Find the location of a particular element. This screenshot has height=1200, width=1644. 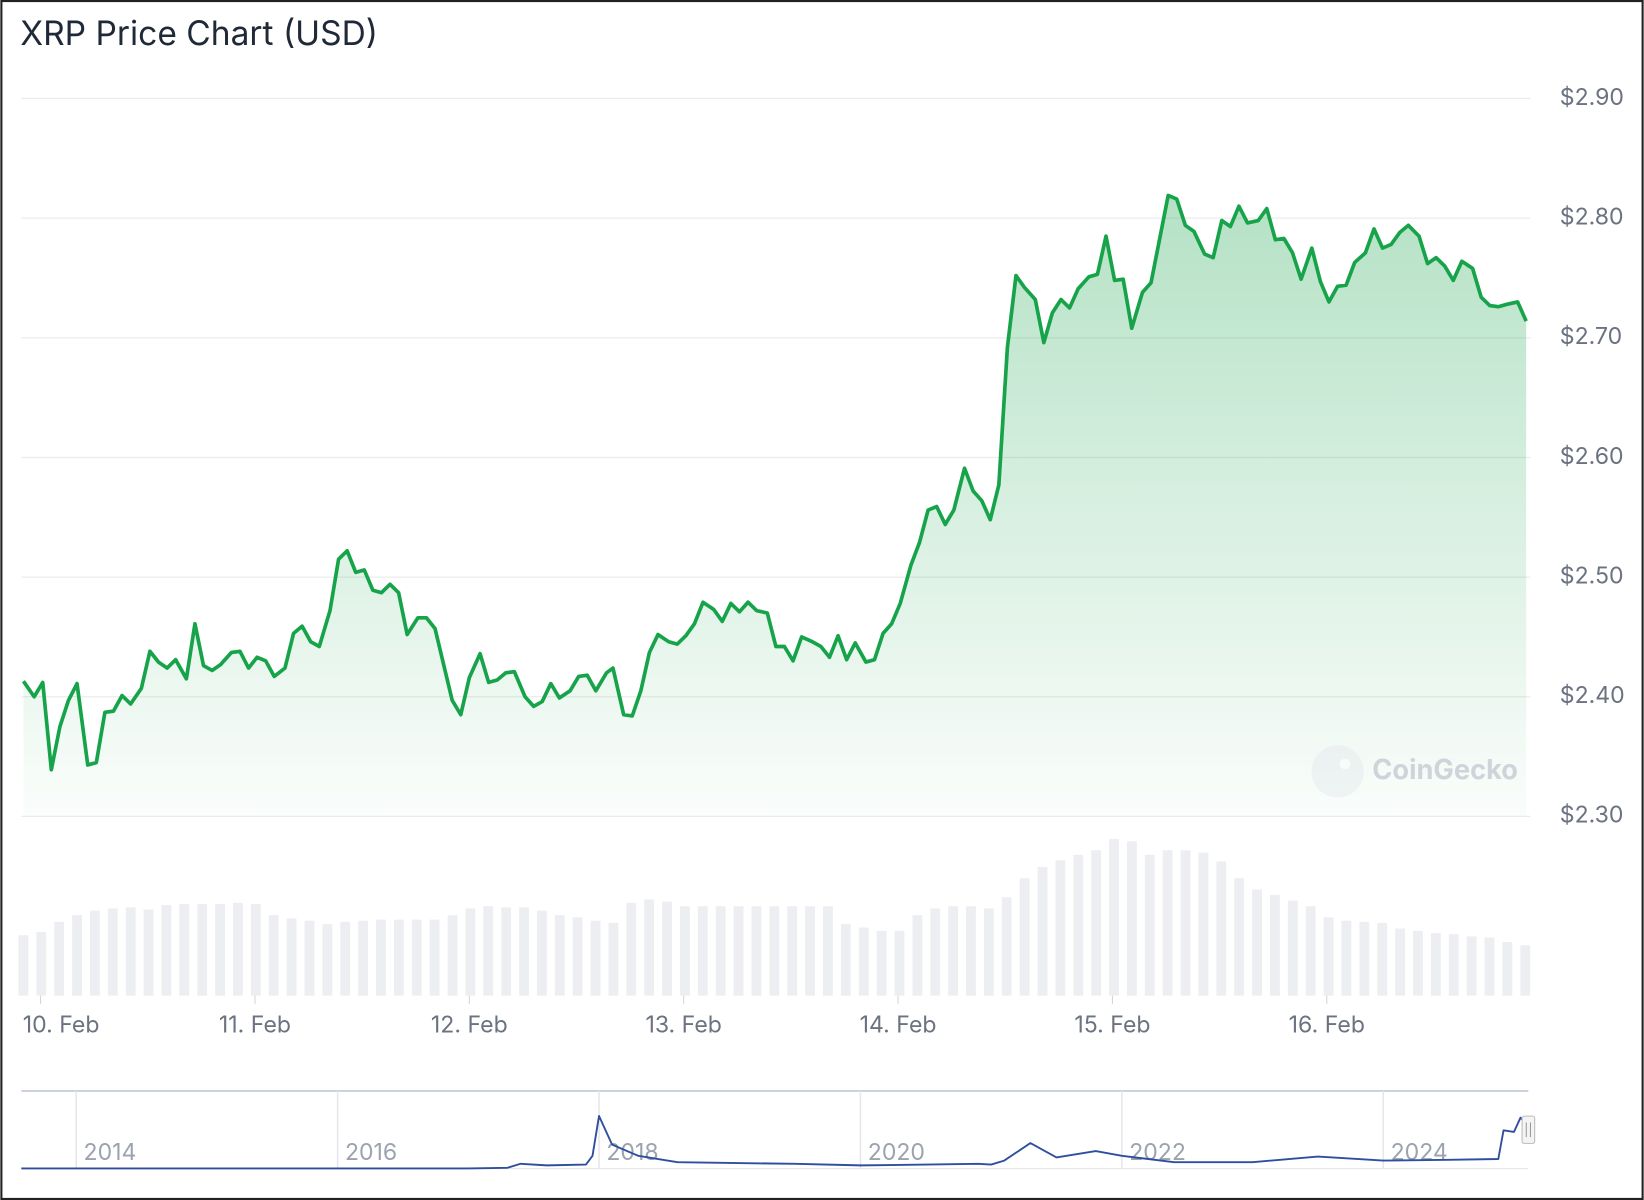

navigator-tick-label: 2020 is located at coordinates (896, 1152).